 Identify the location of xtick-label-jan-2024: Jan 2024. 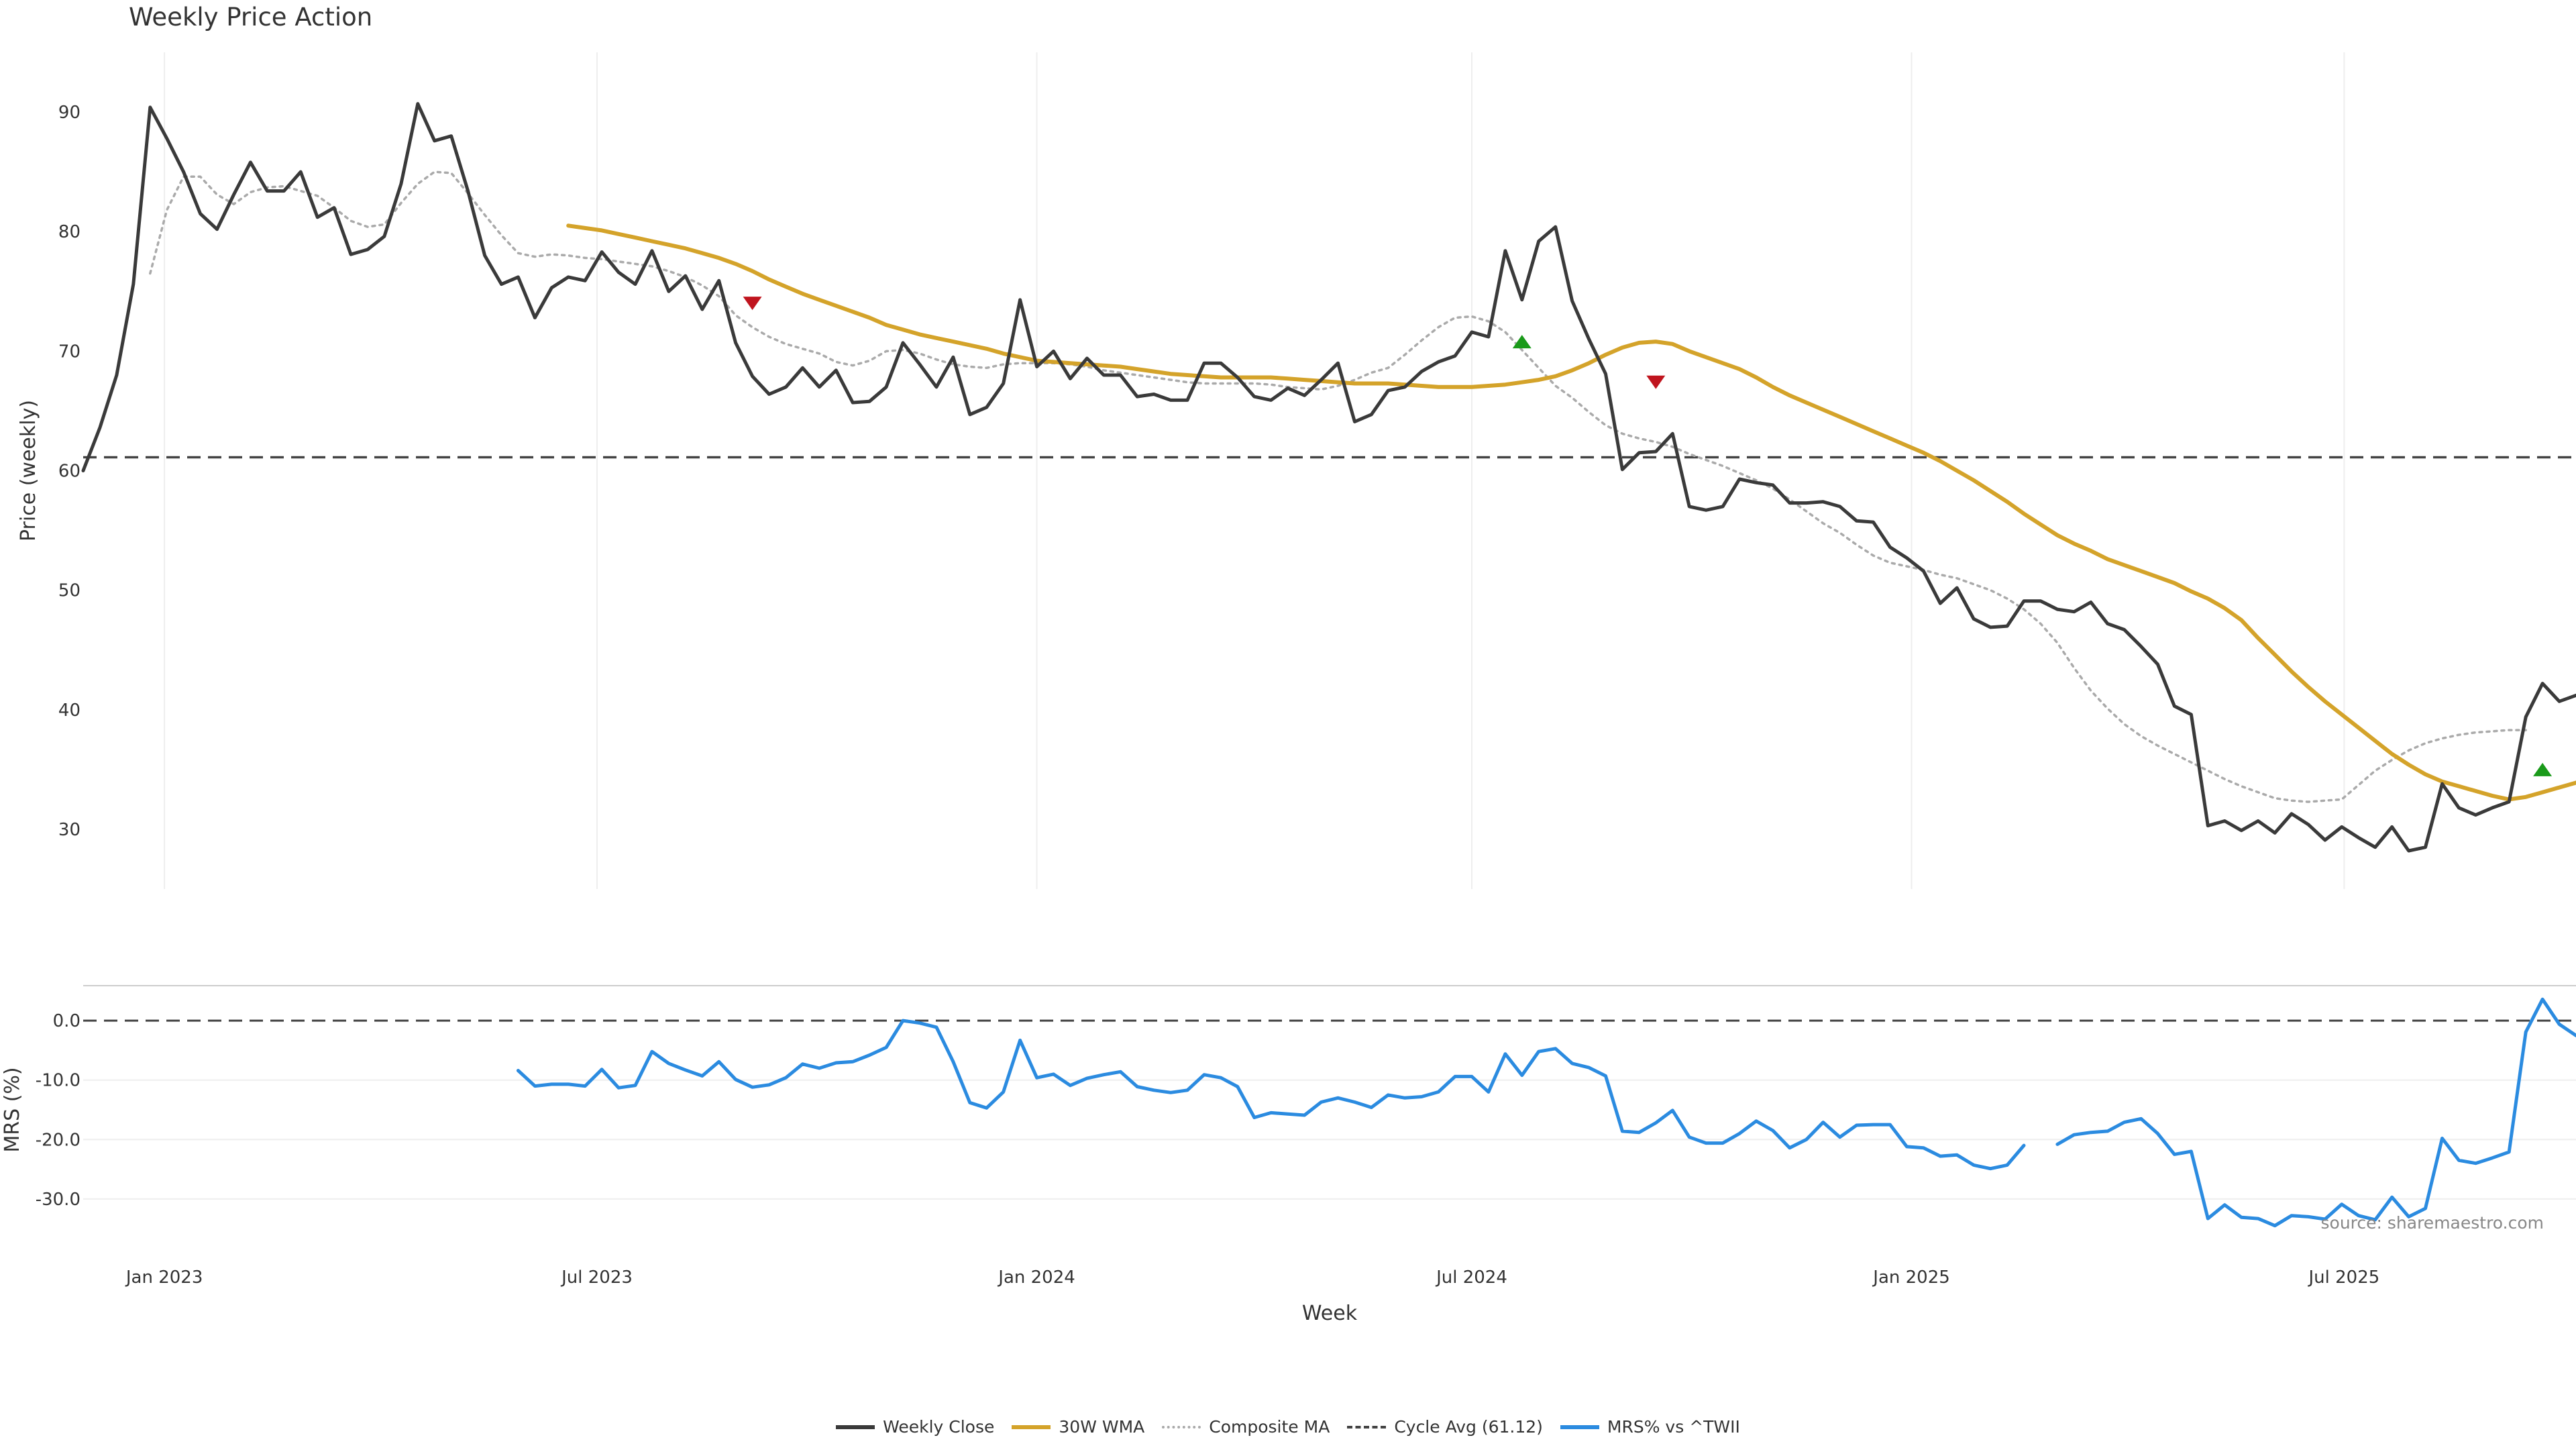
(1036, 1277).